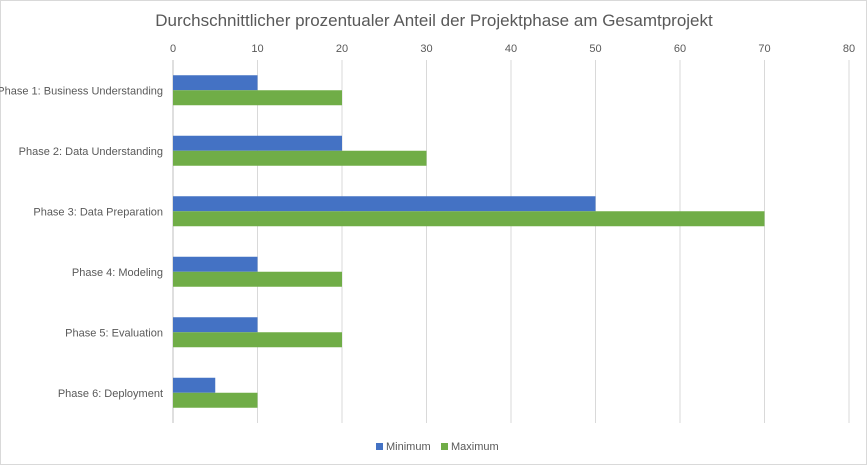 The image size is (867, 465). I want to click on x-tick-label: 40, so click(511, 49).